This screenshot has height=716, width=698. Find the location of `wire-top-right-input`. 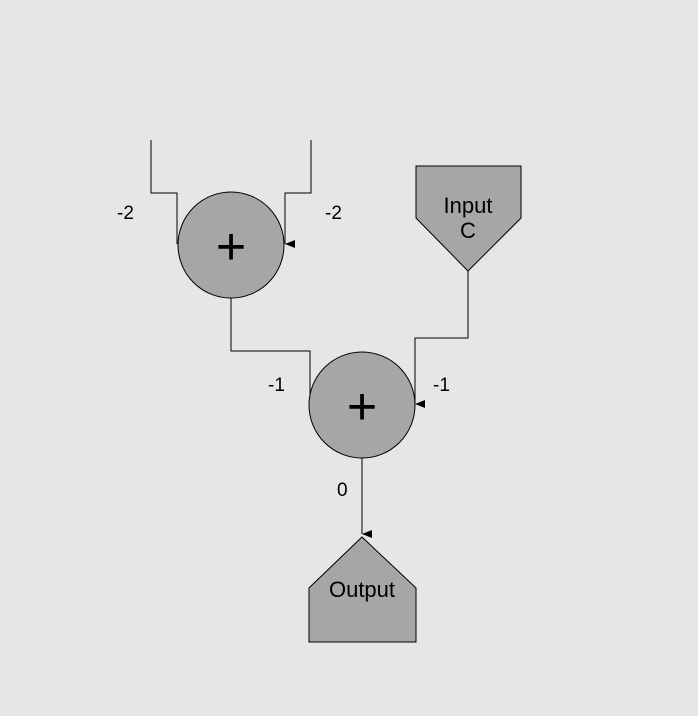

wire-top-right-input is located at coordinates (298, 194).